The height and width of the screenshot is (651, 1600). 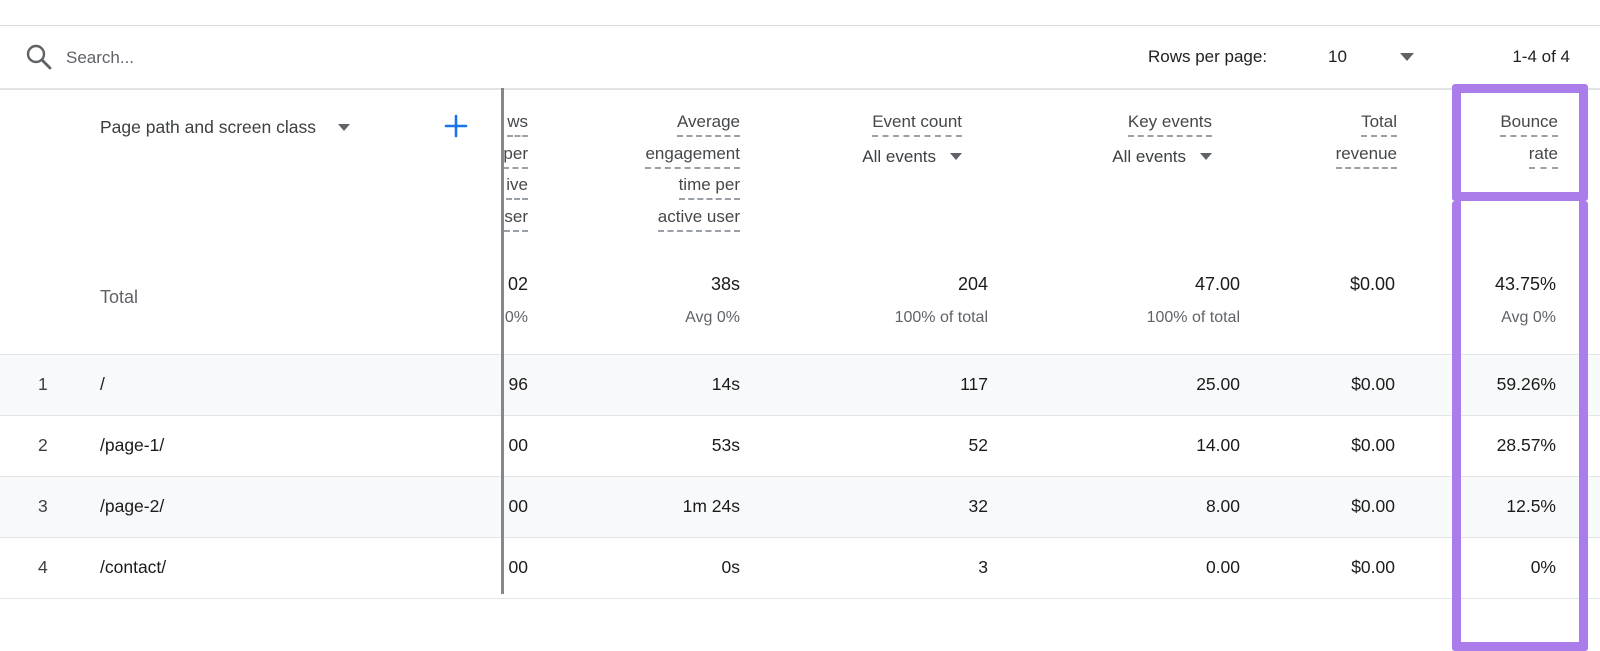 I want to click on key-events-cell: 8.00, so click(x=1222, y=506).